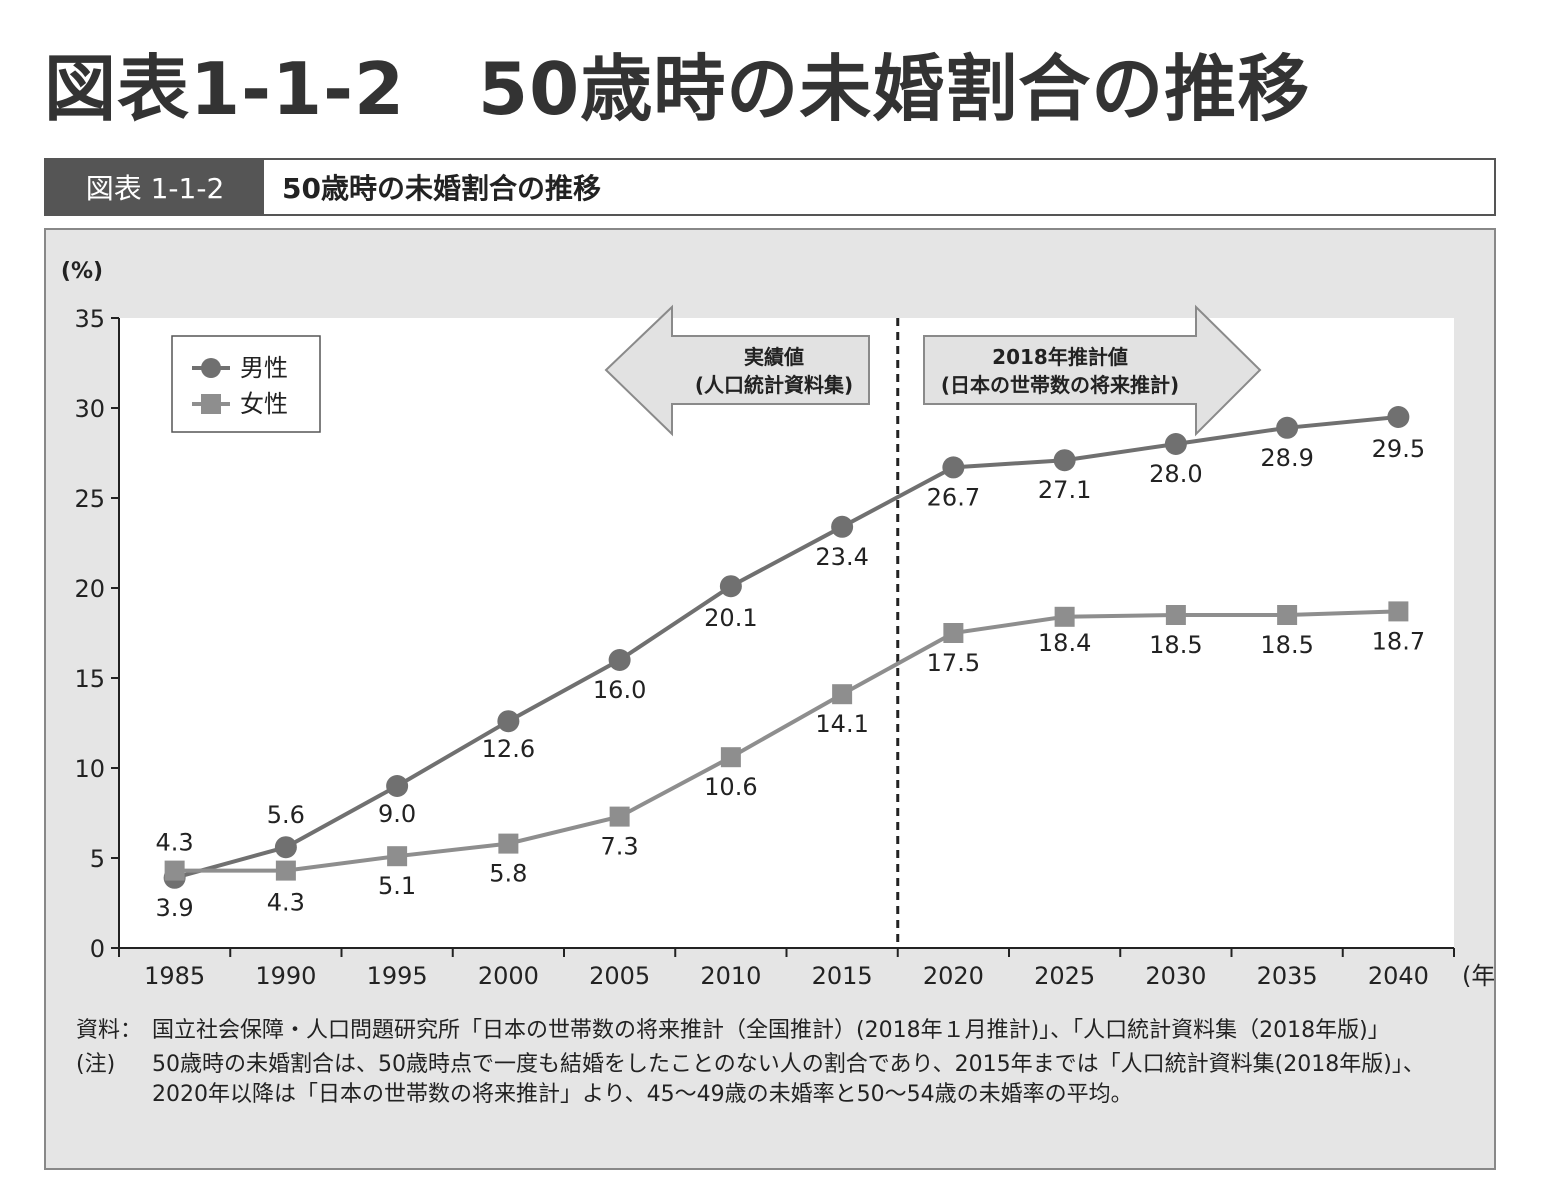  What do you see at coordinates (97, 949) in the screenshot?
I see `y-tick-label: 0` at bounding box center [97, 949].